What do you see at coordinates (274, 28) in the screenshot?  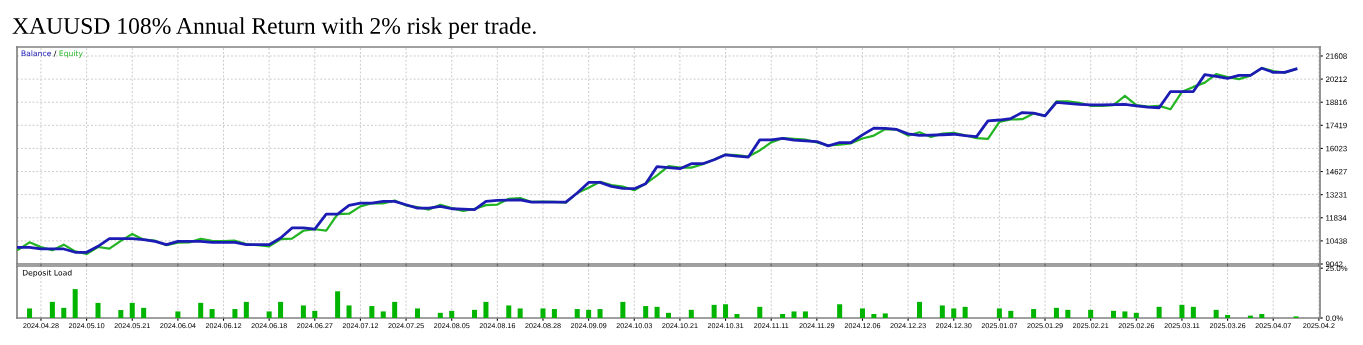 I see `chart-title: XAUUSD 108% Annual Return with 2% risk per trade.` at bounding box center [274, 28].